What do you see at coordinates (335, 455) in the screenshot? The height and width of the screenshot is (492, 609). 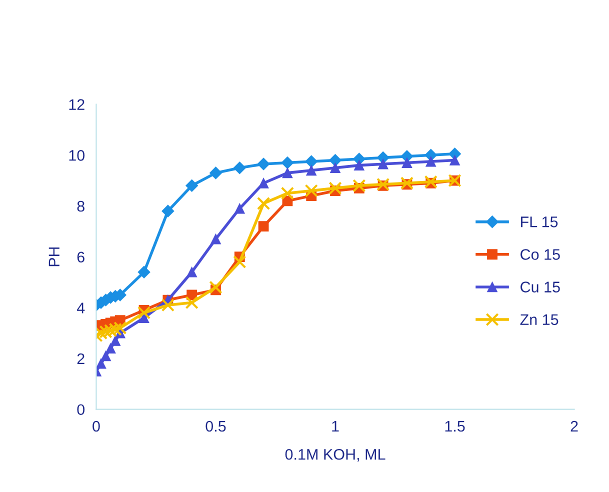 I see `x-axis-title: 0.1M KOH, ML` at bounding box center [335, 455].